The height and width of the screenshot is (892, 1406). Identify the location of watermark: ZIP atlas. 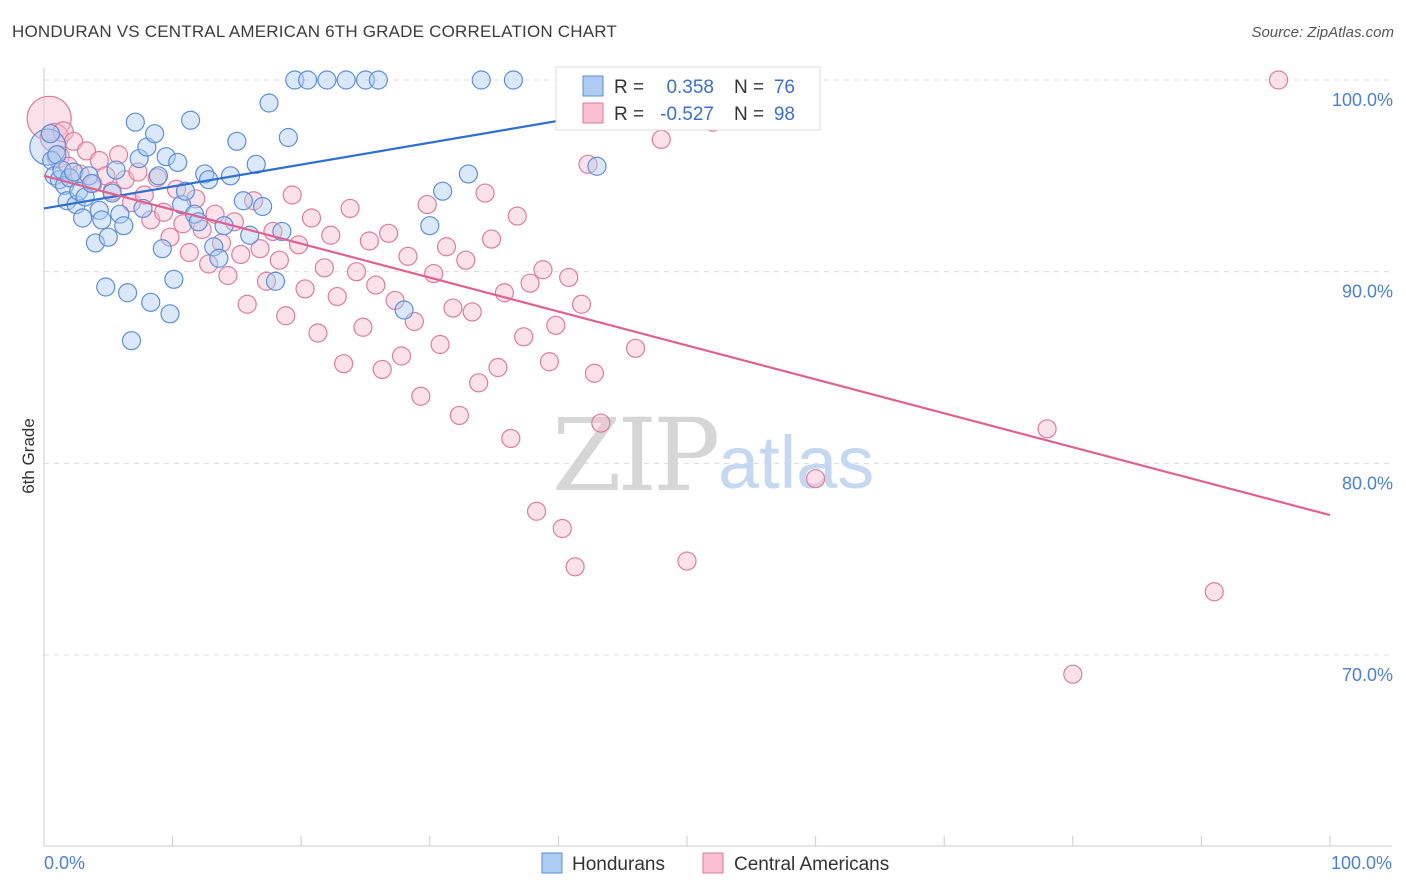
(713, 455).